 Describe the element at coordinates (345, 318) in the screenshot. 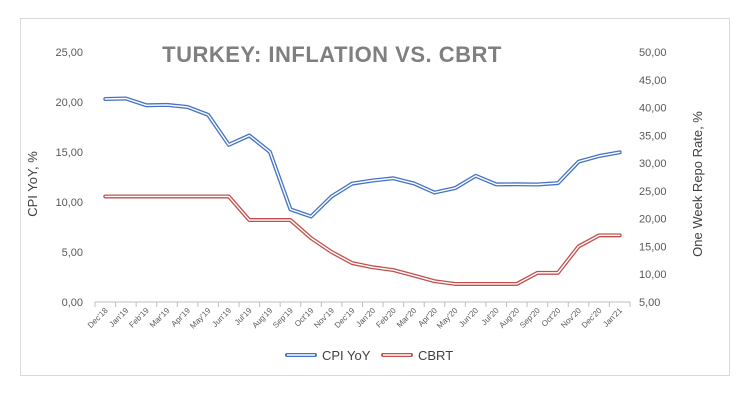

I see `x-tick-label: Dec'19` at that location.